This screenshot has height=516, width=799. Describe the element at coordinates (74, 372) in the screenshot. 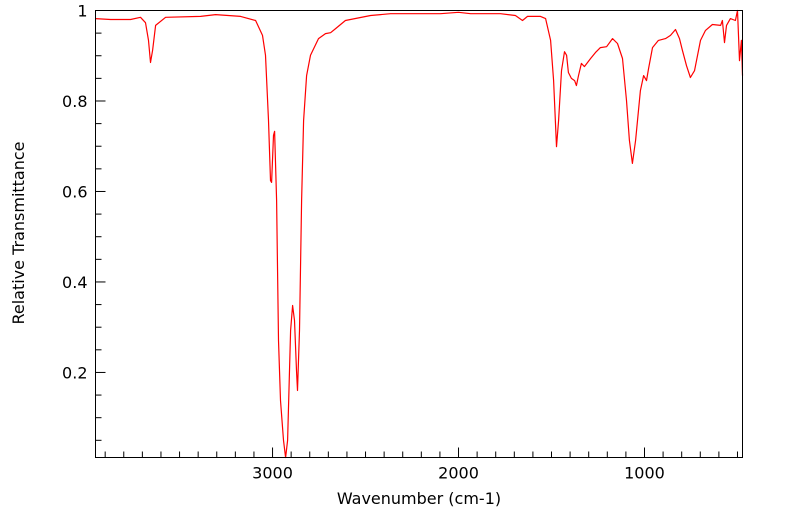

I see `y-tick-label: 0.2` at that location.